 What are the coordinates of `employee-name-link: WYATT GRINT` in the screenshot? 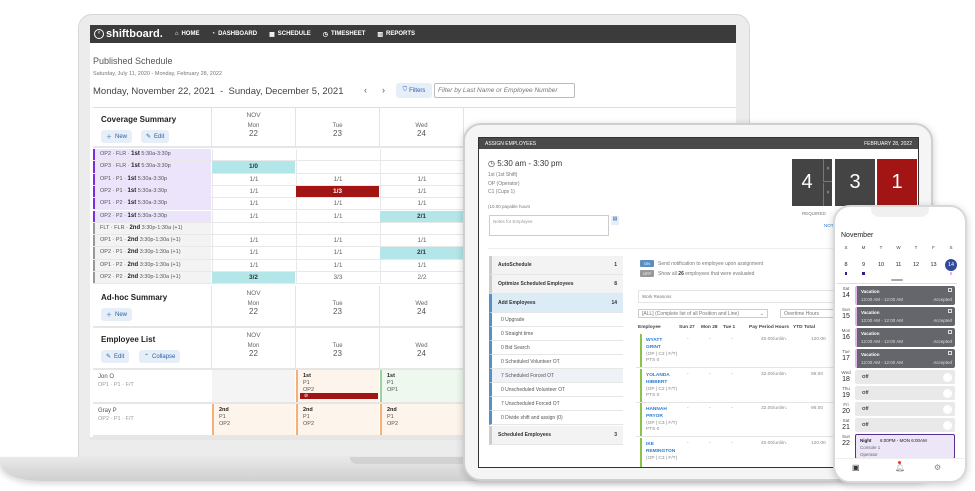 It's located at (654, 344).